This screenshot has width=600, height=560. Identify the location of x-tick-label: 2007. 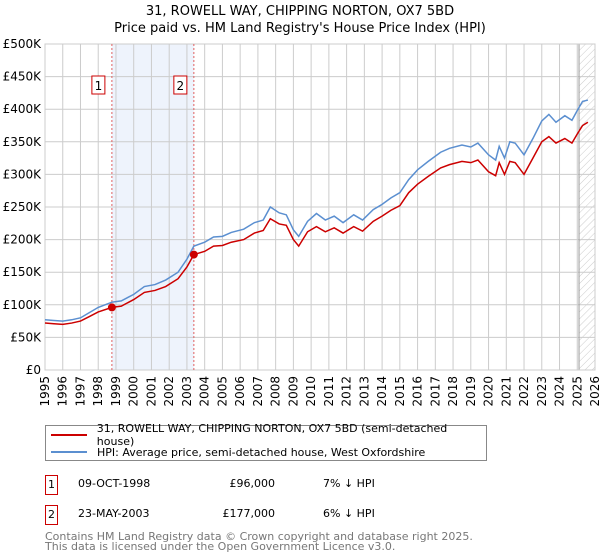
(258, 391).